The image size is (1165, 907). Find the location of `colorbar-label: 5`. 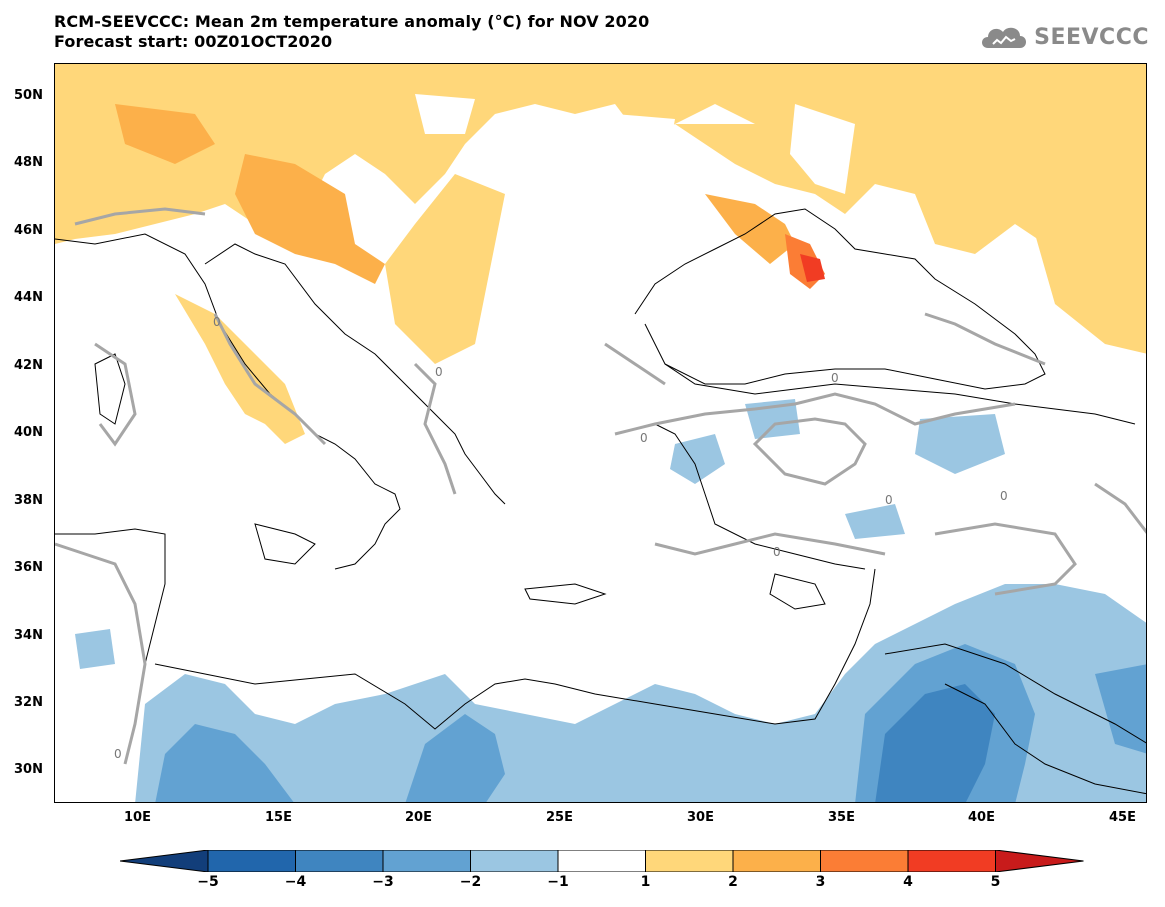

colorbar-label: 5 is located at coordinates (995, 882).